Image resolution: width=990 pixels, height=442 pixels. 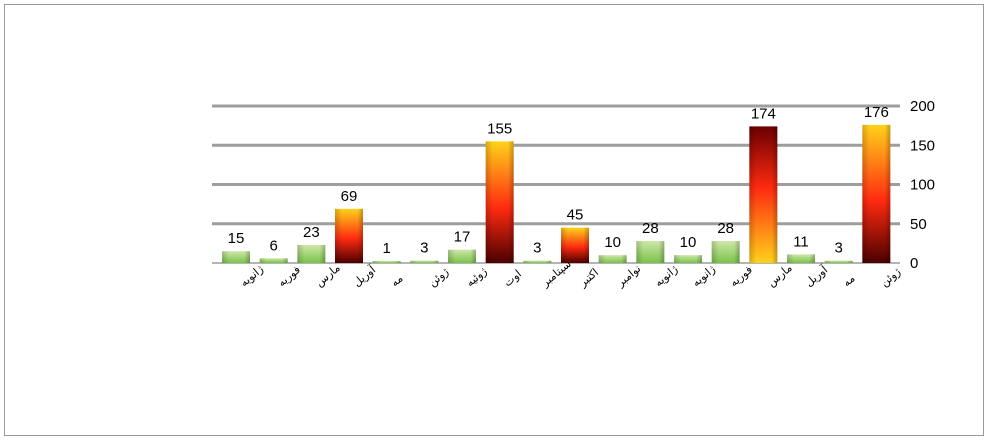 I want to click on x-category-label: اکتبر, so click(x=588, y=278).